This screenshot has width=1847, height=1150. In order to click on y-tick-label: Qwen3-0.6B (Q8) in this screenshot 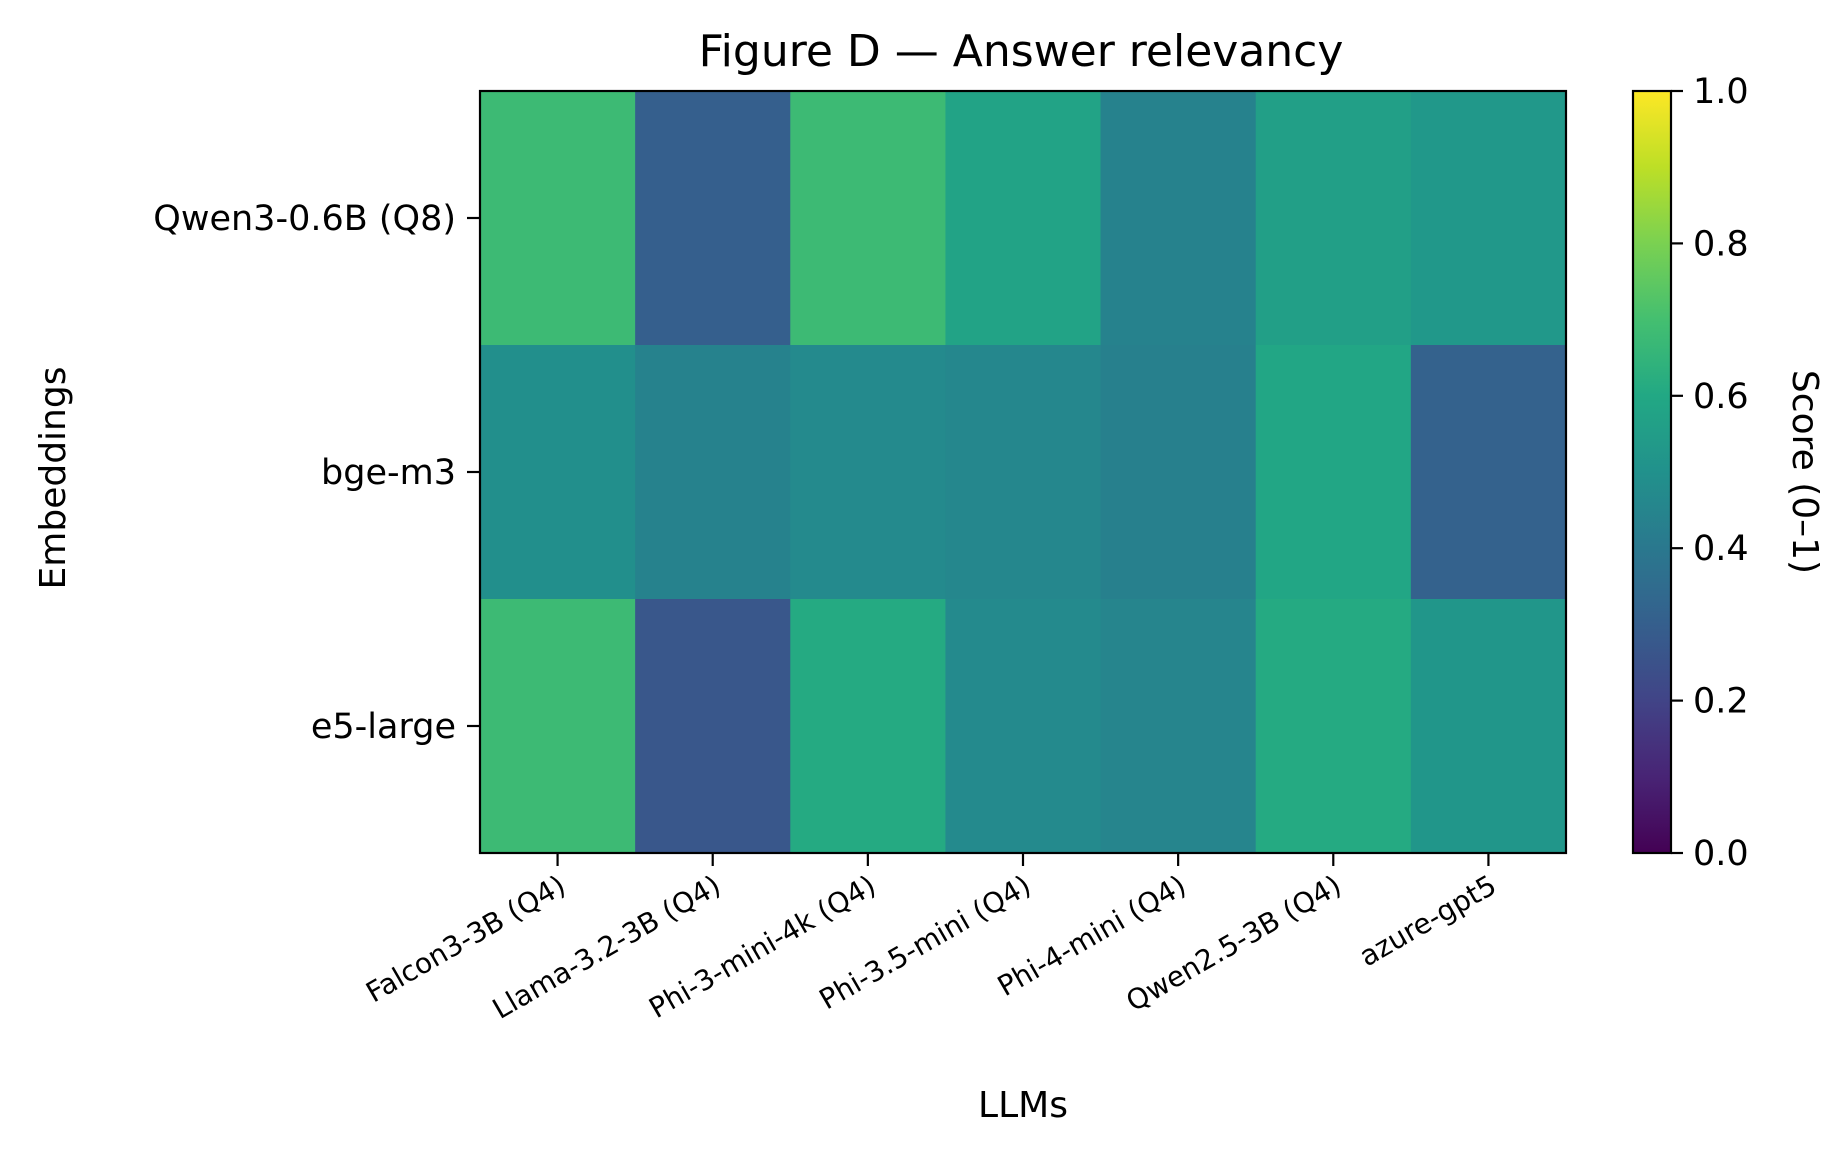, I will do `click(304, 219)`.